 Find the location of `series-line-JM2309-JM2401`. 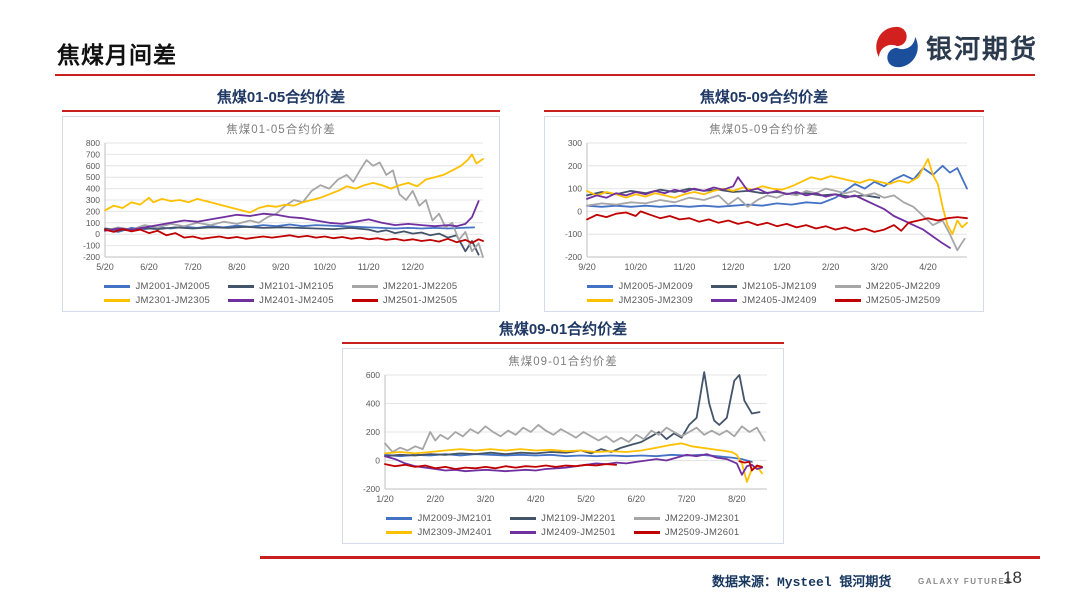

series-line-JM2309-JM2401 is located at coordinates (573, 462).